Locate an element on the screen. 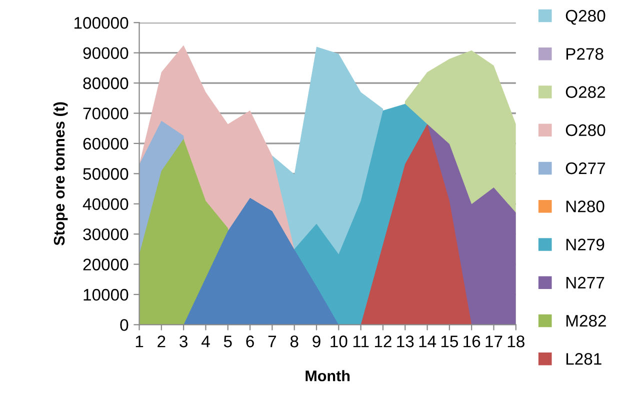  legend-label: L281 is located at coordinates (584, 359).